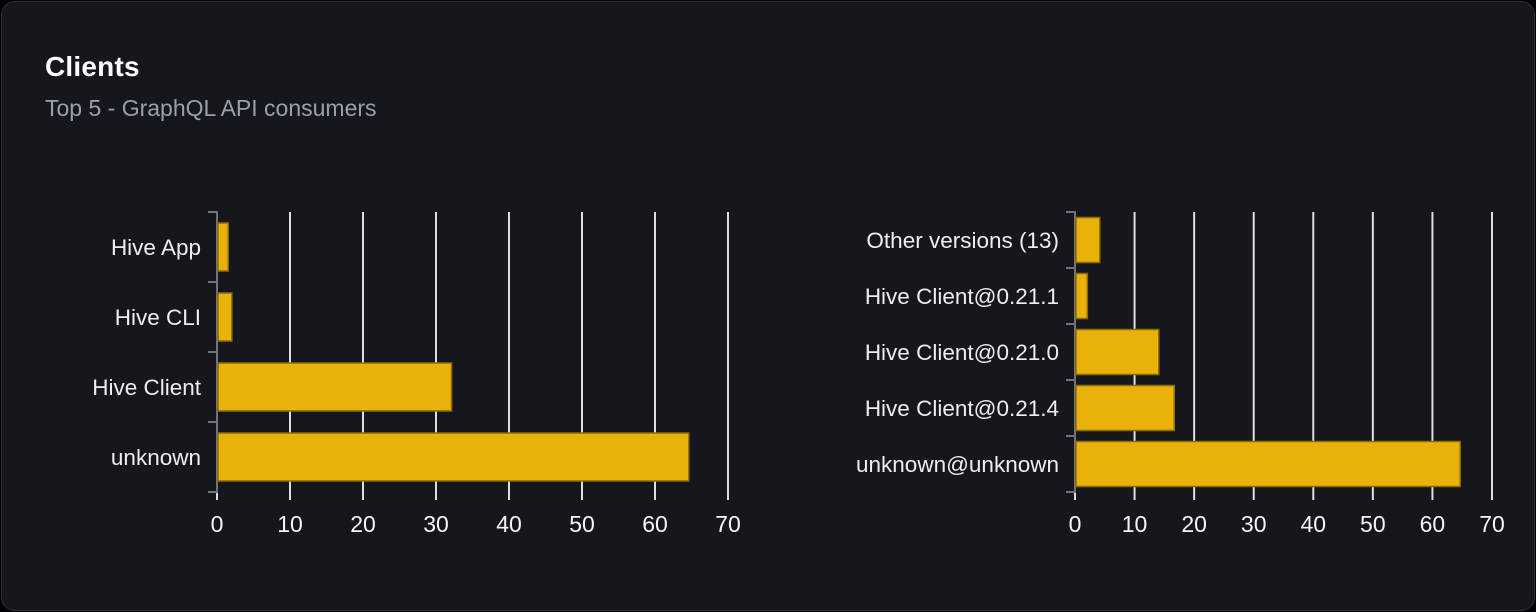 This screenshot has height=612, width=1536. I want to click on bar-hive-client, so click(335, 387).